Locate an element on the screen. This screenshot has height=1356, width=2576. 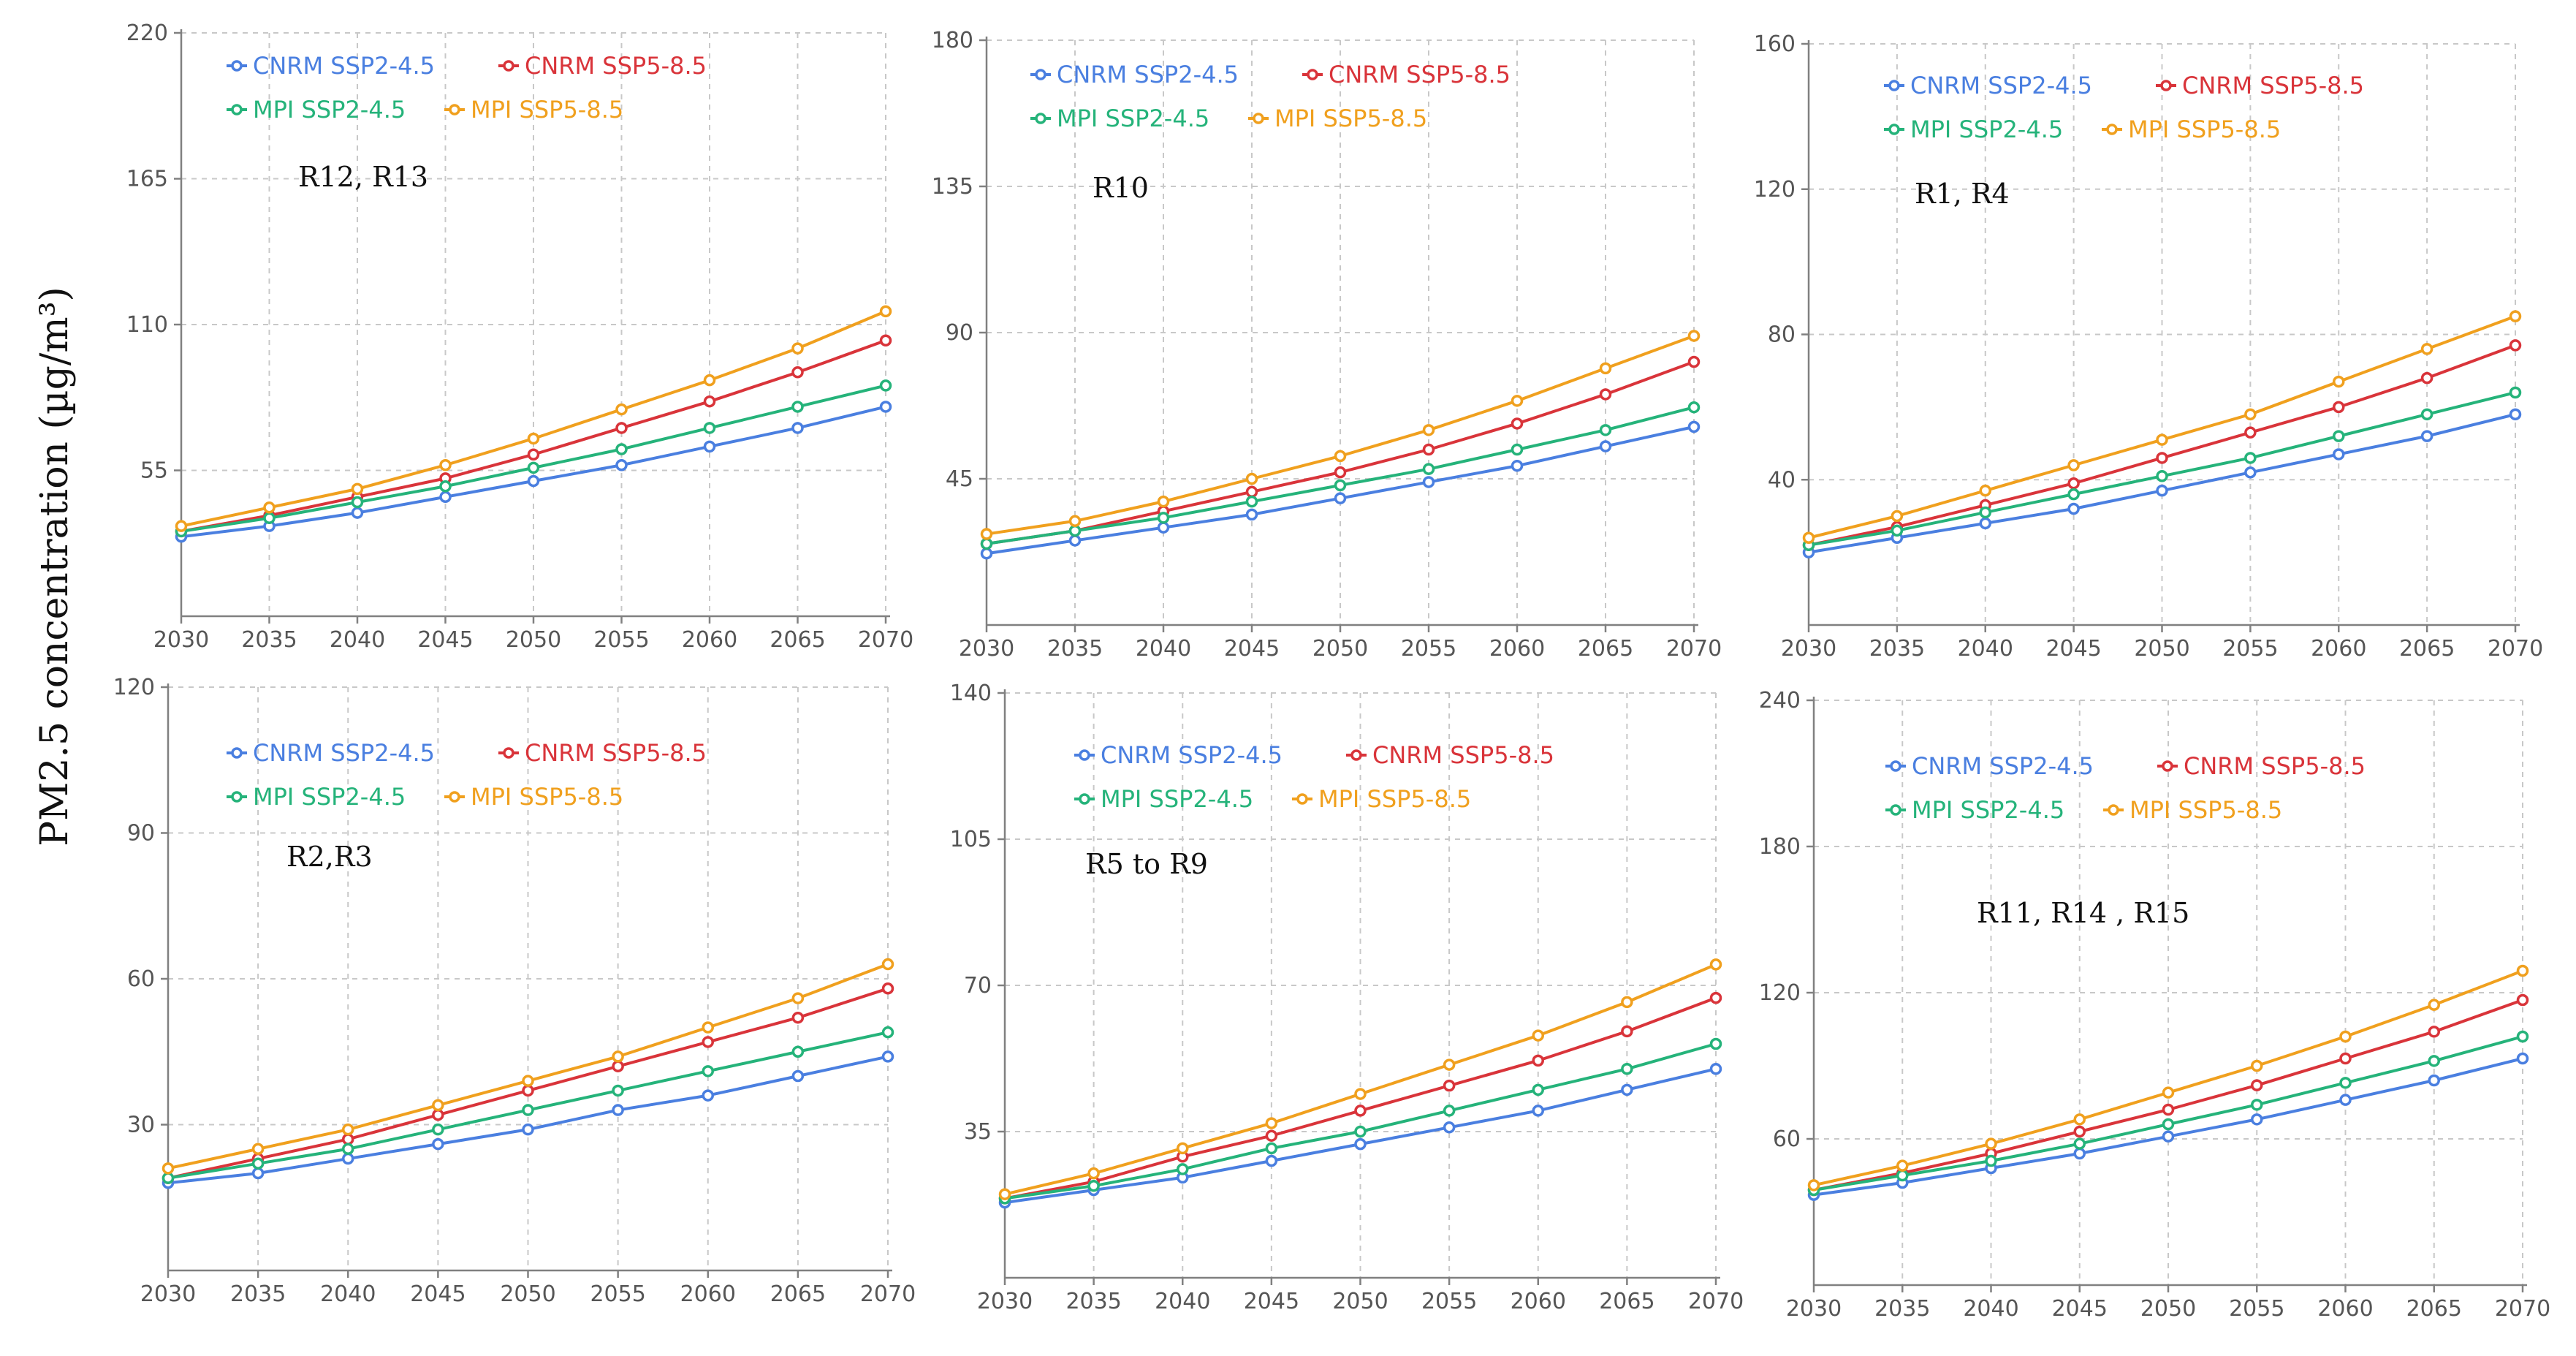
y-tick-label: 240 is located at coordinates (1780, 700).